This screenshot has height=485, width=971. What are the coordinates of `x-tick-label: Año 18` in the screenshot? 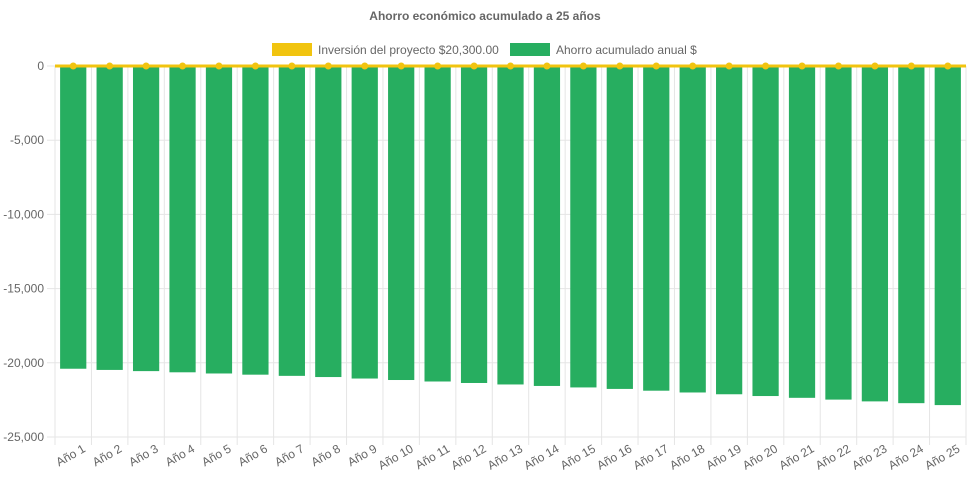 It's located at (687, 456).